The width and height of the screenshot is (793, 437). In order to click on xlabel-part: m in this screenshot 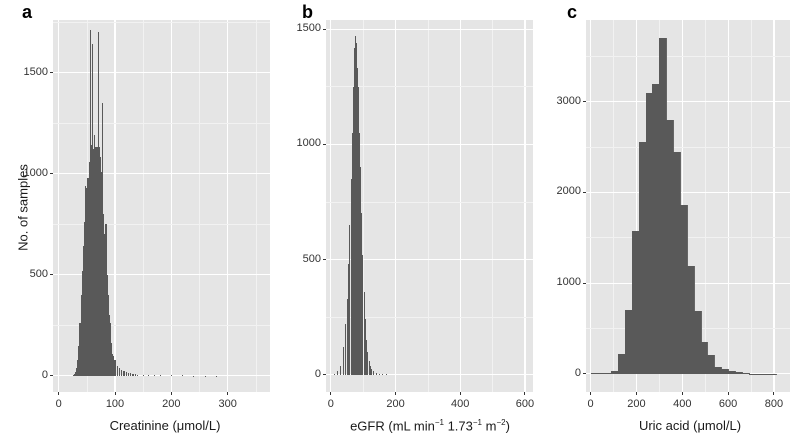, I will do `click(489, 426)`.